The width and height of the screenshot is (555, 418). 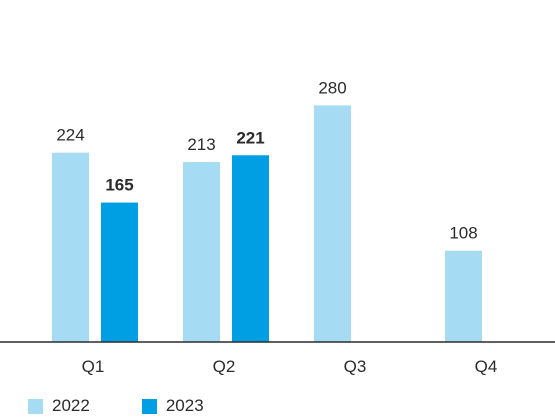 What do you see at coordinates (463, 233) in the screenshot?
I see `data-label-q4-2022: 108` at bounding box center [463, 233].